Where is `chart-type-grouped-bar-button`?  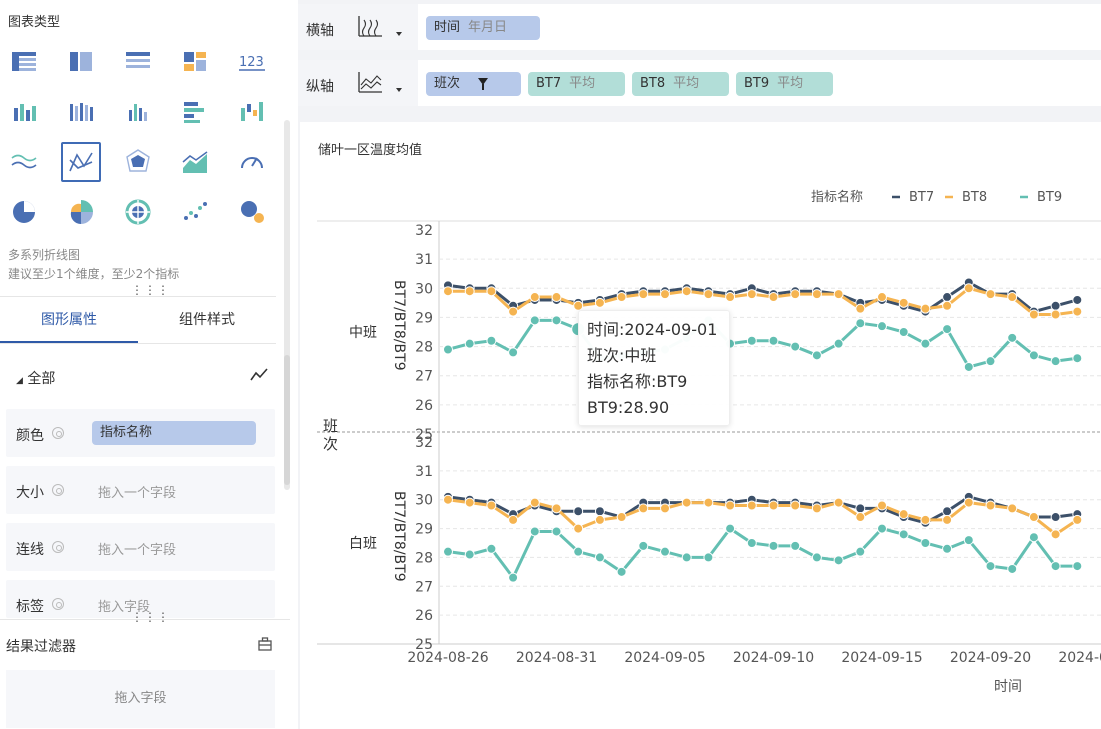
chart-type-grouped-bar-button is located at coordinates (81, 112).